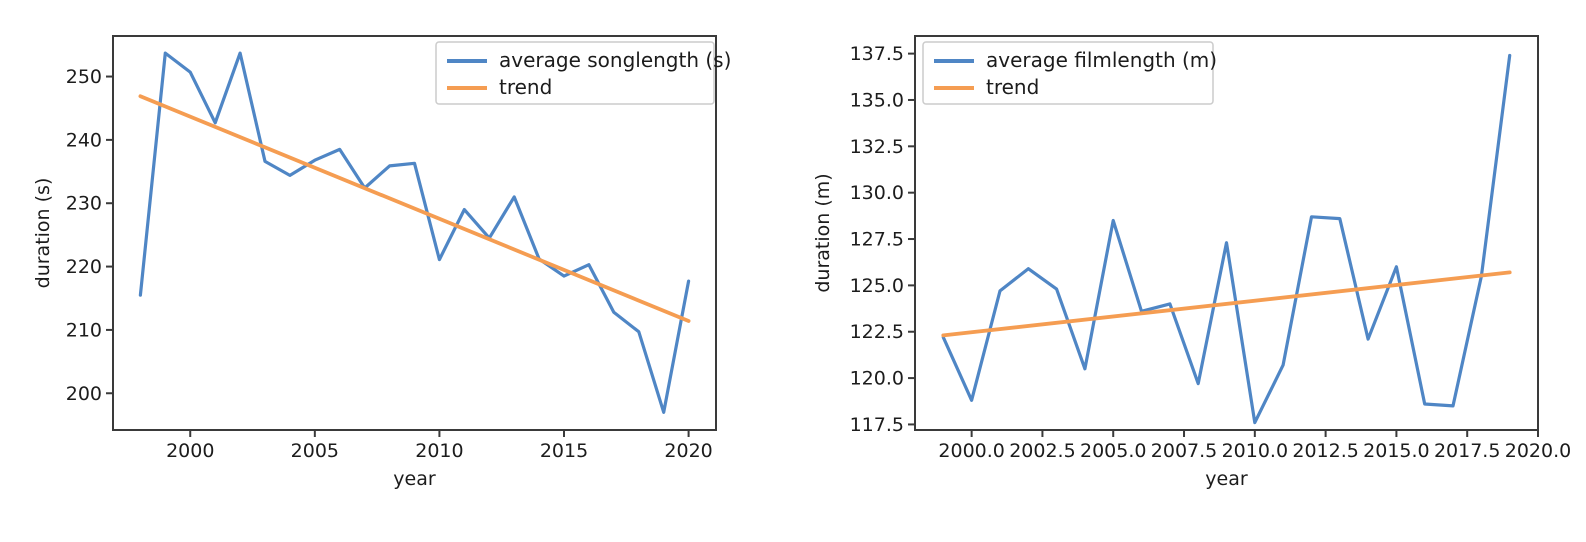 The height and width of the screenshot is (542, 1586). What do you see at coordinates (877, 54) in the screenshot?
I see `y-tick-label: 137.5` at bounding box center [877, 54].